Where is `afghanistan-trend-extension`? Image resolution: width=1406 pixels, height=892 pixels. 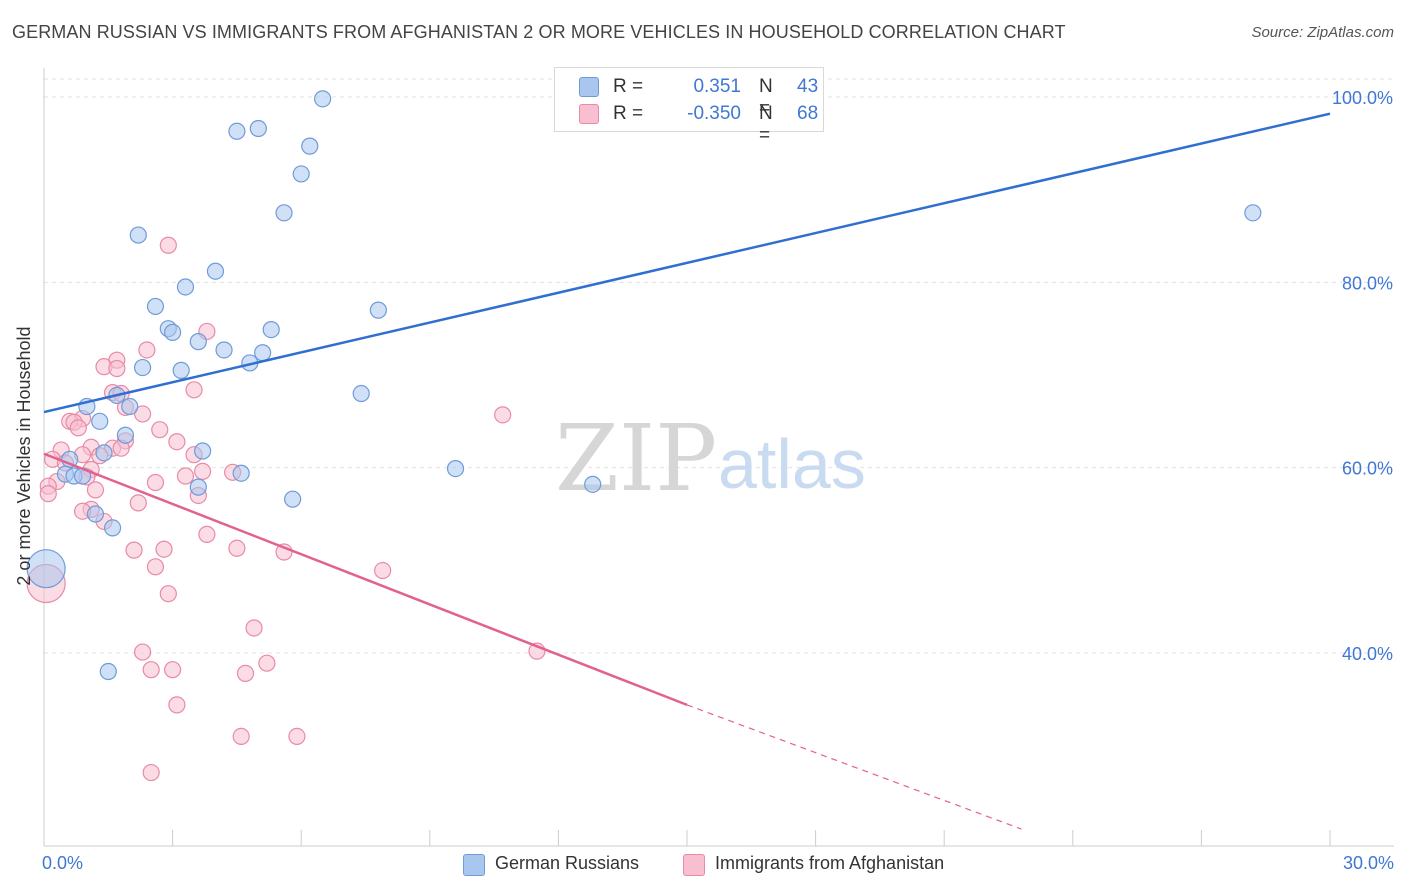
afghanistan-trend-extension is located at coordinates (854, 767).